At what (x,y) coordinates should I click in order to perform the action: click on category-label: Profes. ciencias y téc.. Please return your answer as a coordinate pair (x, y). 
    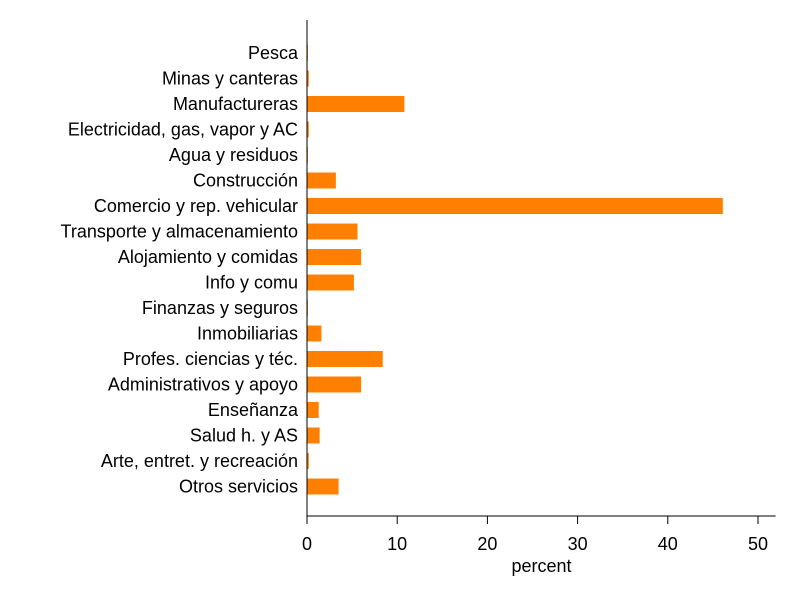
    Looking at the image, I should click on (210, 359).